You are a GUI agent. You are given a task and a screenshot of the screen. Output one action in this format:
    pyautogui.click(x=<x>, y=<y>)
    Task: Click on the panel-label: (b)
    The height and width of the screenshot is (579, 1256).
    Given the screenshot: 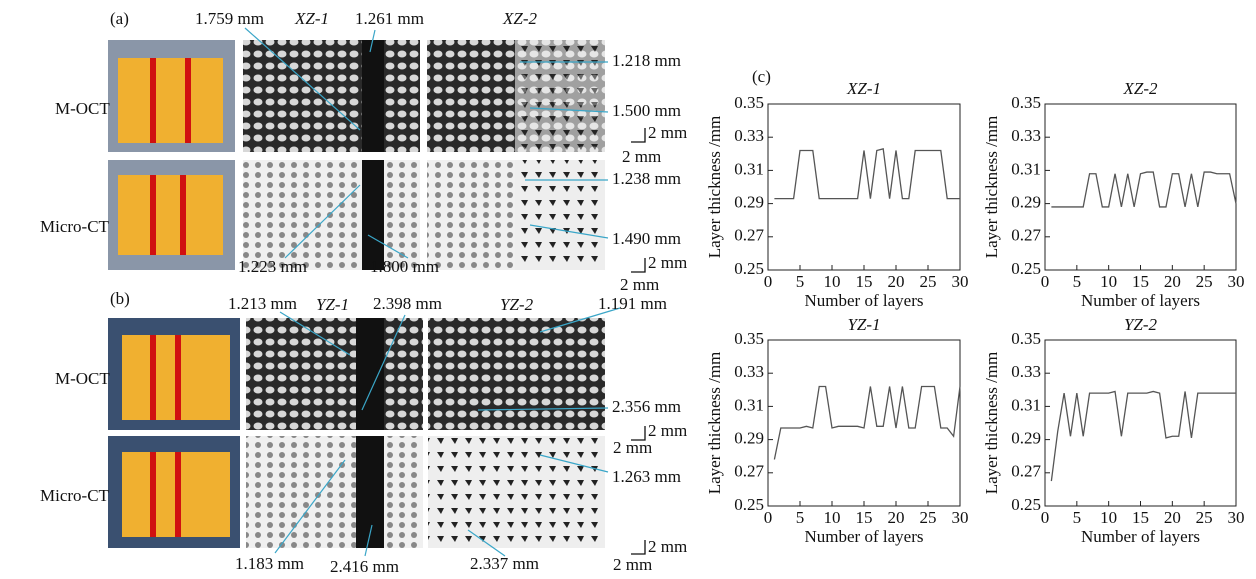 What is the action you would take?
    pyautogui.click(x=120, y=298)
    